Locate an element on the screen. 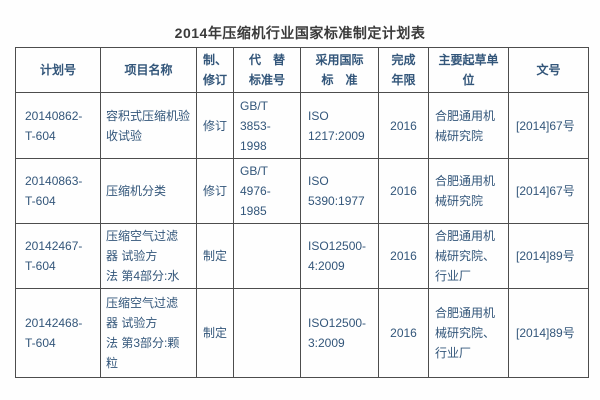  header-intl-standard: 采用国际 标 准 is located at coordinates (339, 70).